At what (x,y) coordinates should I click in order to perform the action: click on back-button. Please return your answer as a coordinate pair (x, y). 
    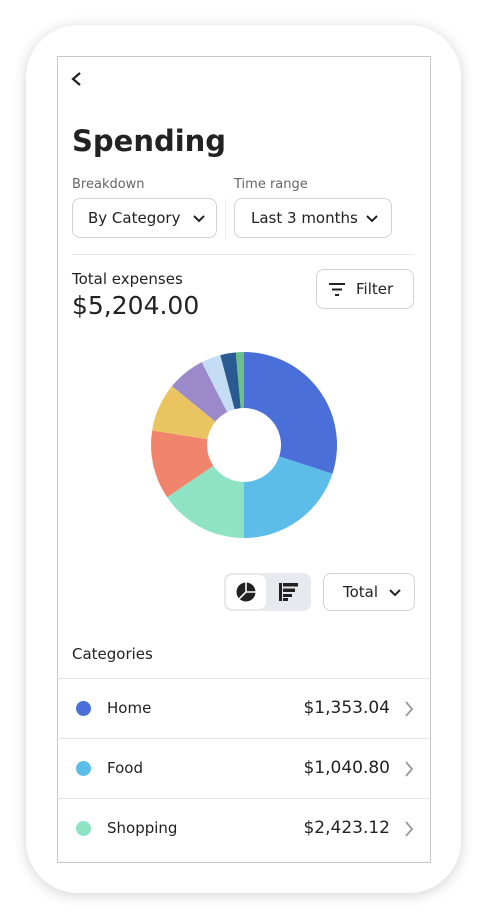
    Looking at the image, I should click on (77, 79).